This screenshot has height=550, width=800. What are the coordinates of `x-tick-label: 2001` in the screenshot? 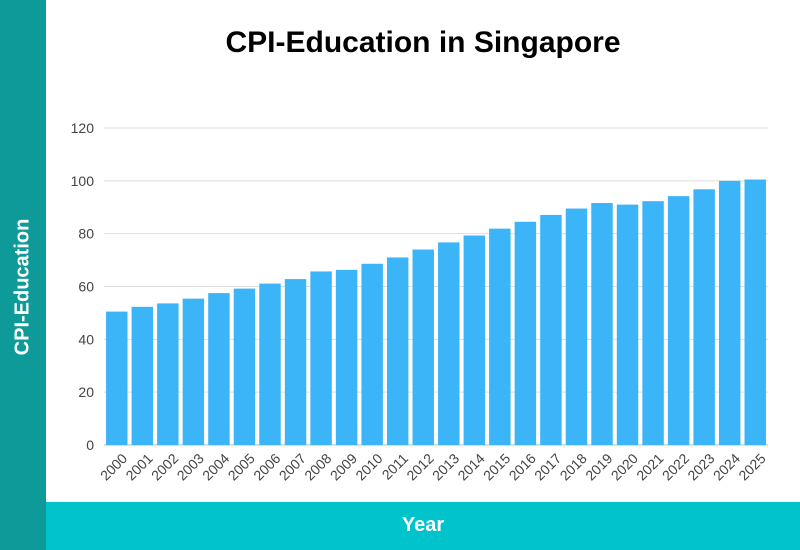 It's located at (138, 466).